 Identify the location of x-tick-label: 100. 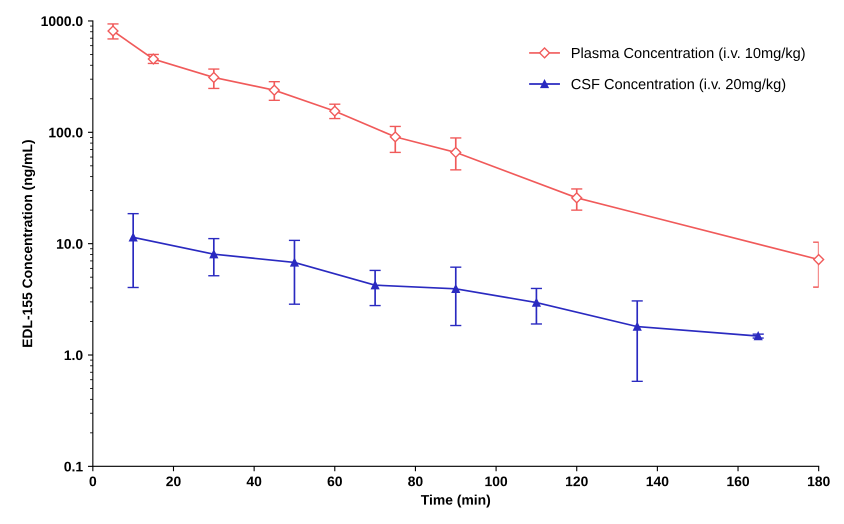
(496, 481).